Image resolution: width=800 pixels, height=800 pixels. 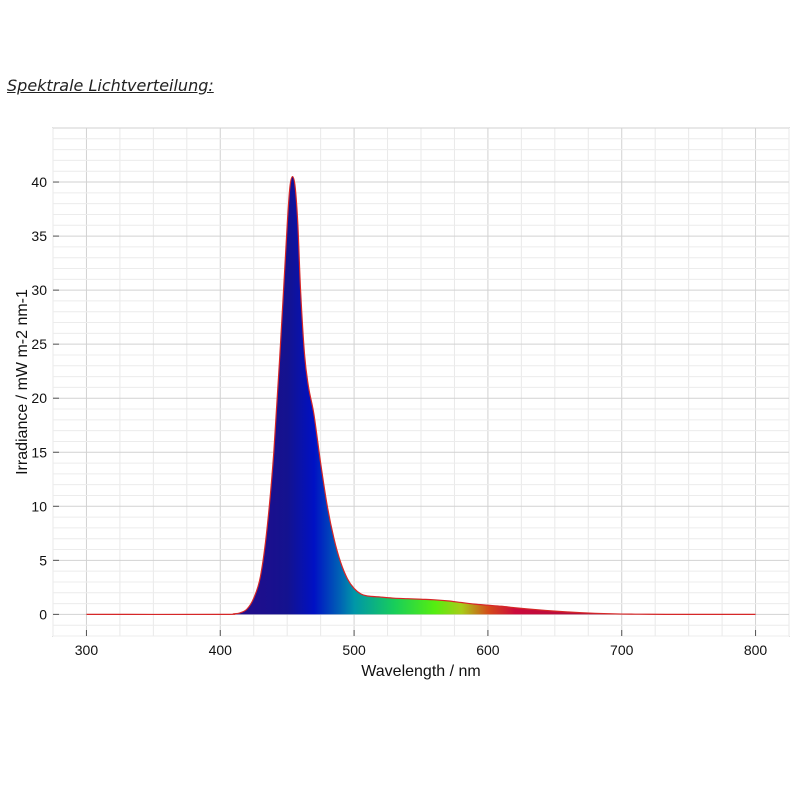 What do you see at coordinates (622, 650) in the screenshot?
I see `x-tick-label: 700` at bounding box center [622, 650].